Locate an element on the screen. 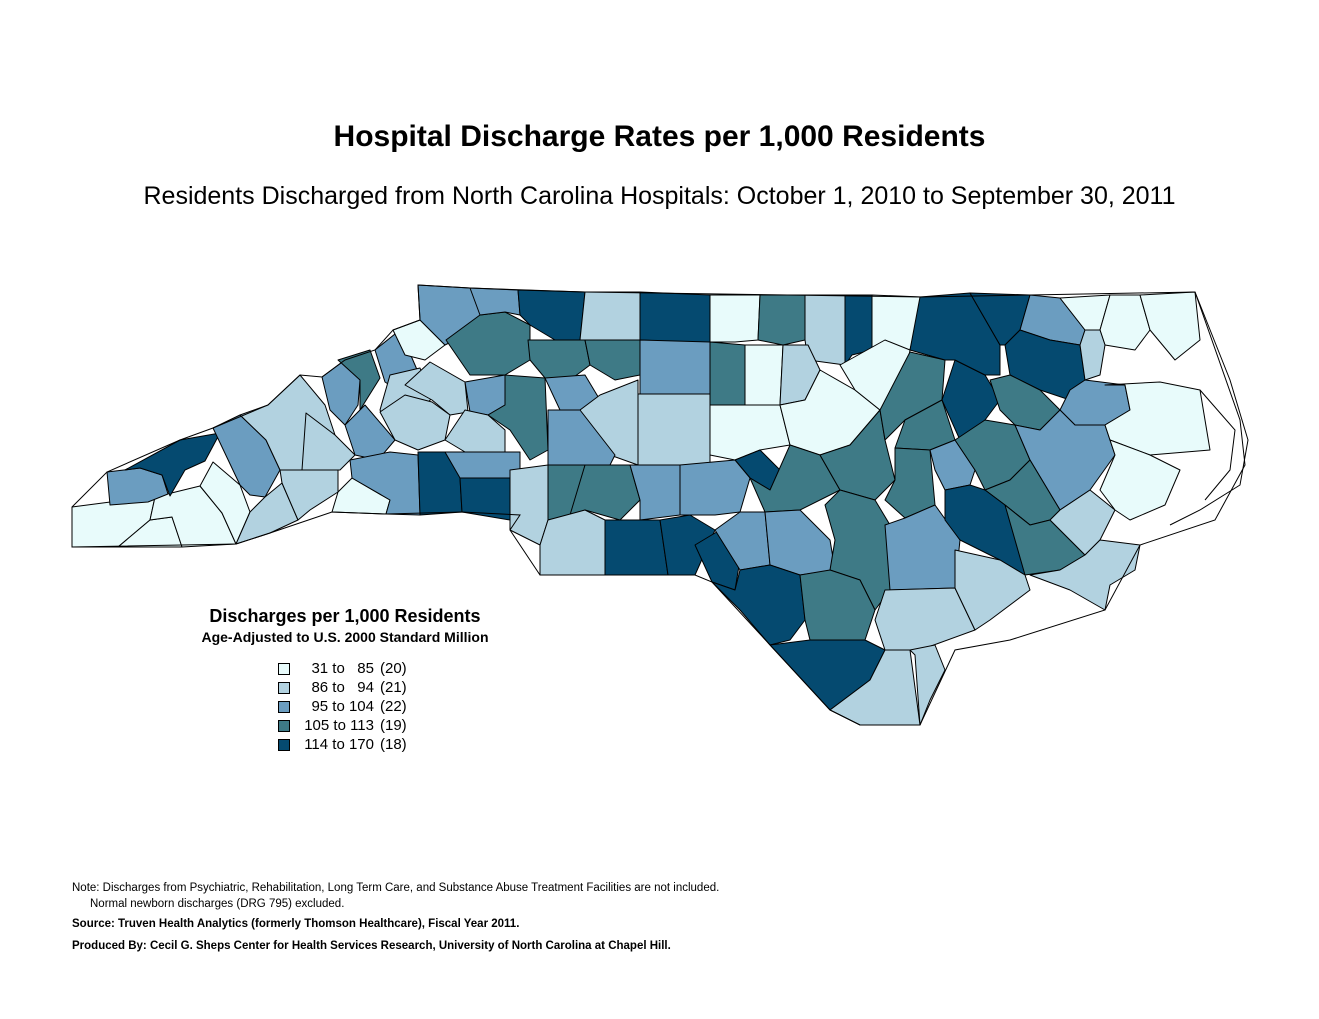 This screenshot has width=1319, height=1019. legend-item: 31 to 85 (20) is located at coordinates (404, 668).